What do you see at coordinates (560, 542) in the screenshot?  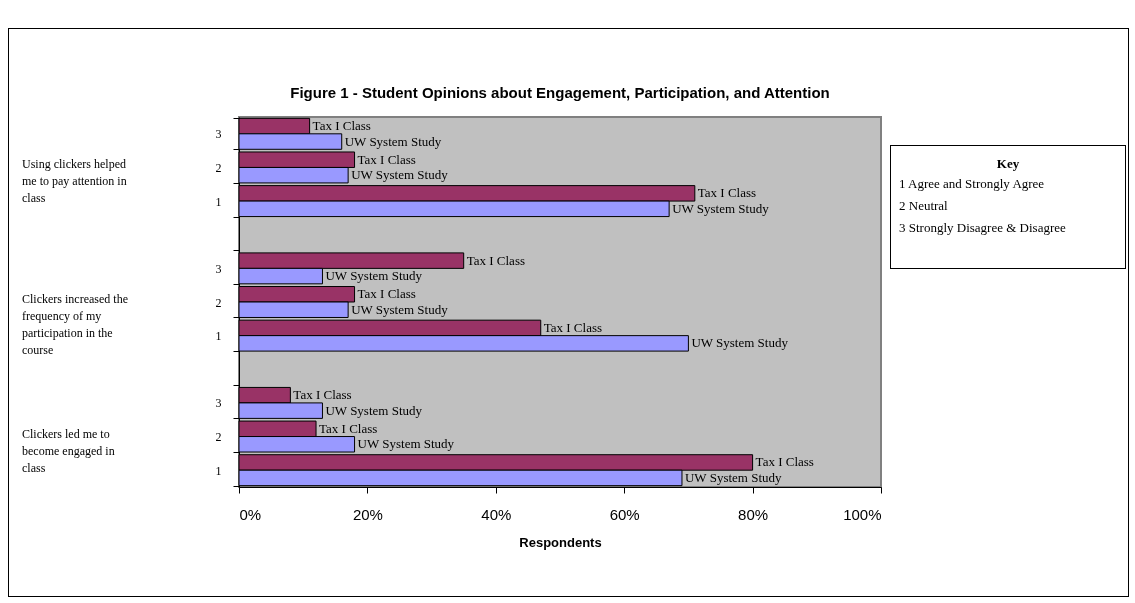 I see `x-axis-title: Respondents` at bounding box center [560, 542].